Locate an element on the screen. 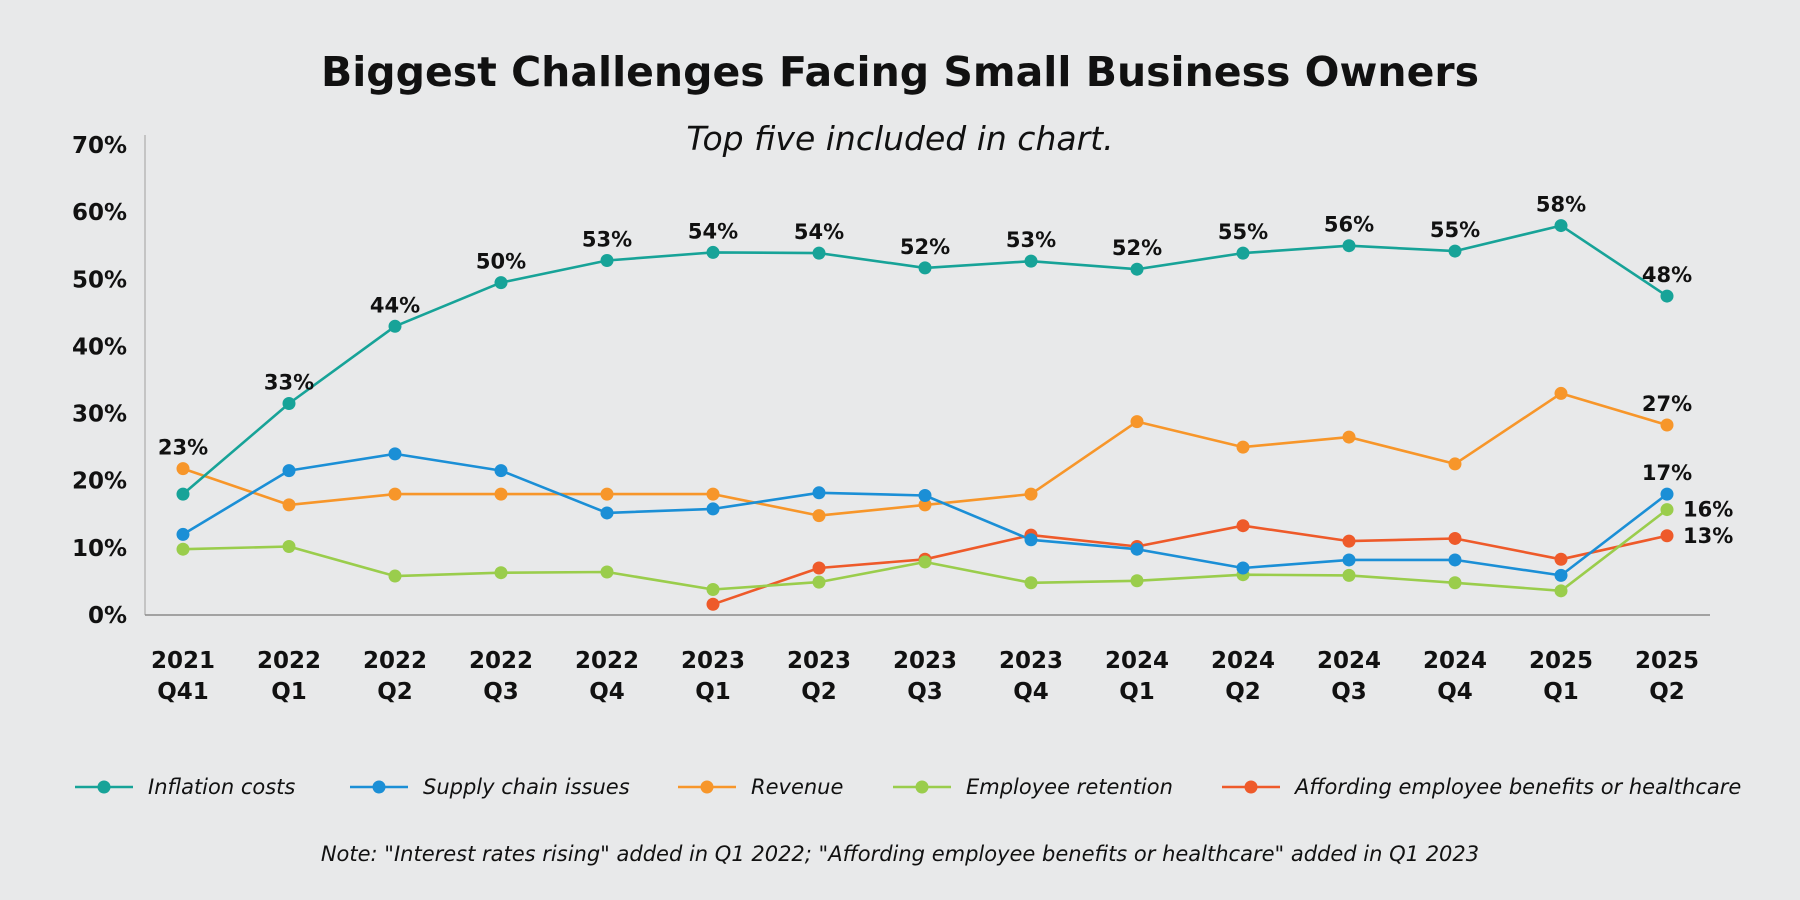 Image resolution: width=1800 pixels, height=900 pixels. x-tick-label-quarter: Q41 is located at coordinates (183, 692).